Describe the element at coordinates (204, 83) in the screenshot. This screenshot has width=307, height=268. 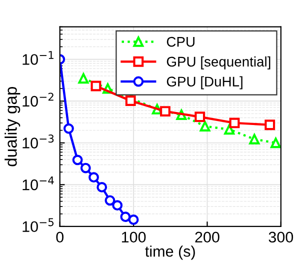
I see `legend-label: GPU [DuHL]` at that location.